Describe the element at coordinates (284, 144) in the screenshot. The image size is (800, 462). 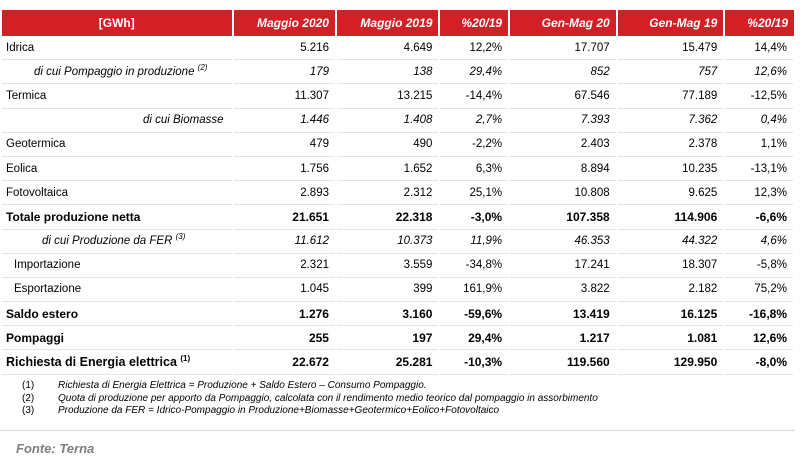
I see `table-cell: 479` at that location.